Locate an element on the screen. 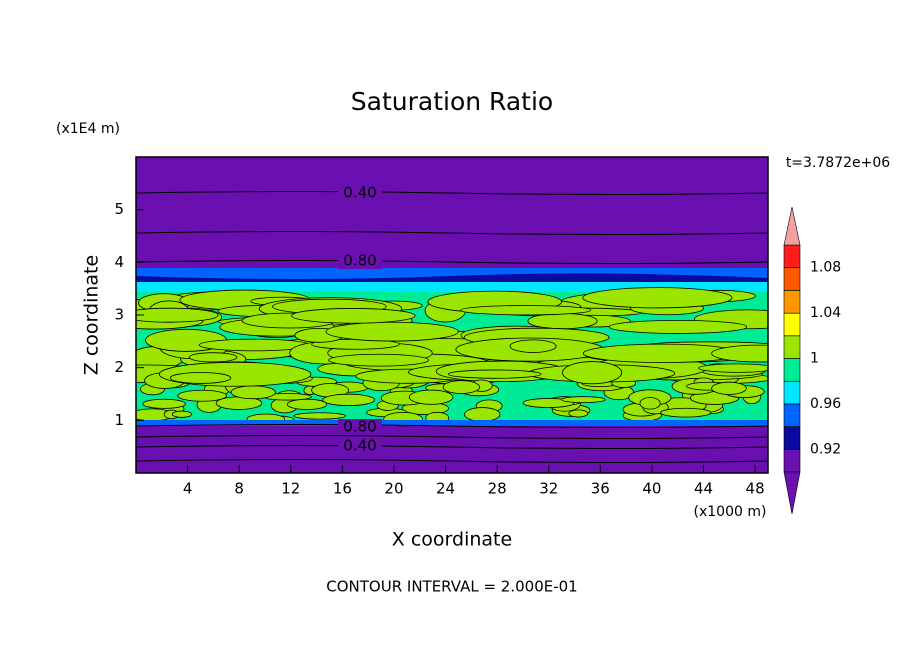 This screenshot has width=904, height=654. band is located at coordinates (452, 423).